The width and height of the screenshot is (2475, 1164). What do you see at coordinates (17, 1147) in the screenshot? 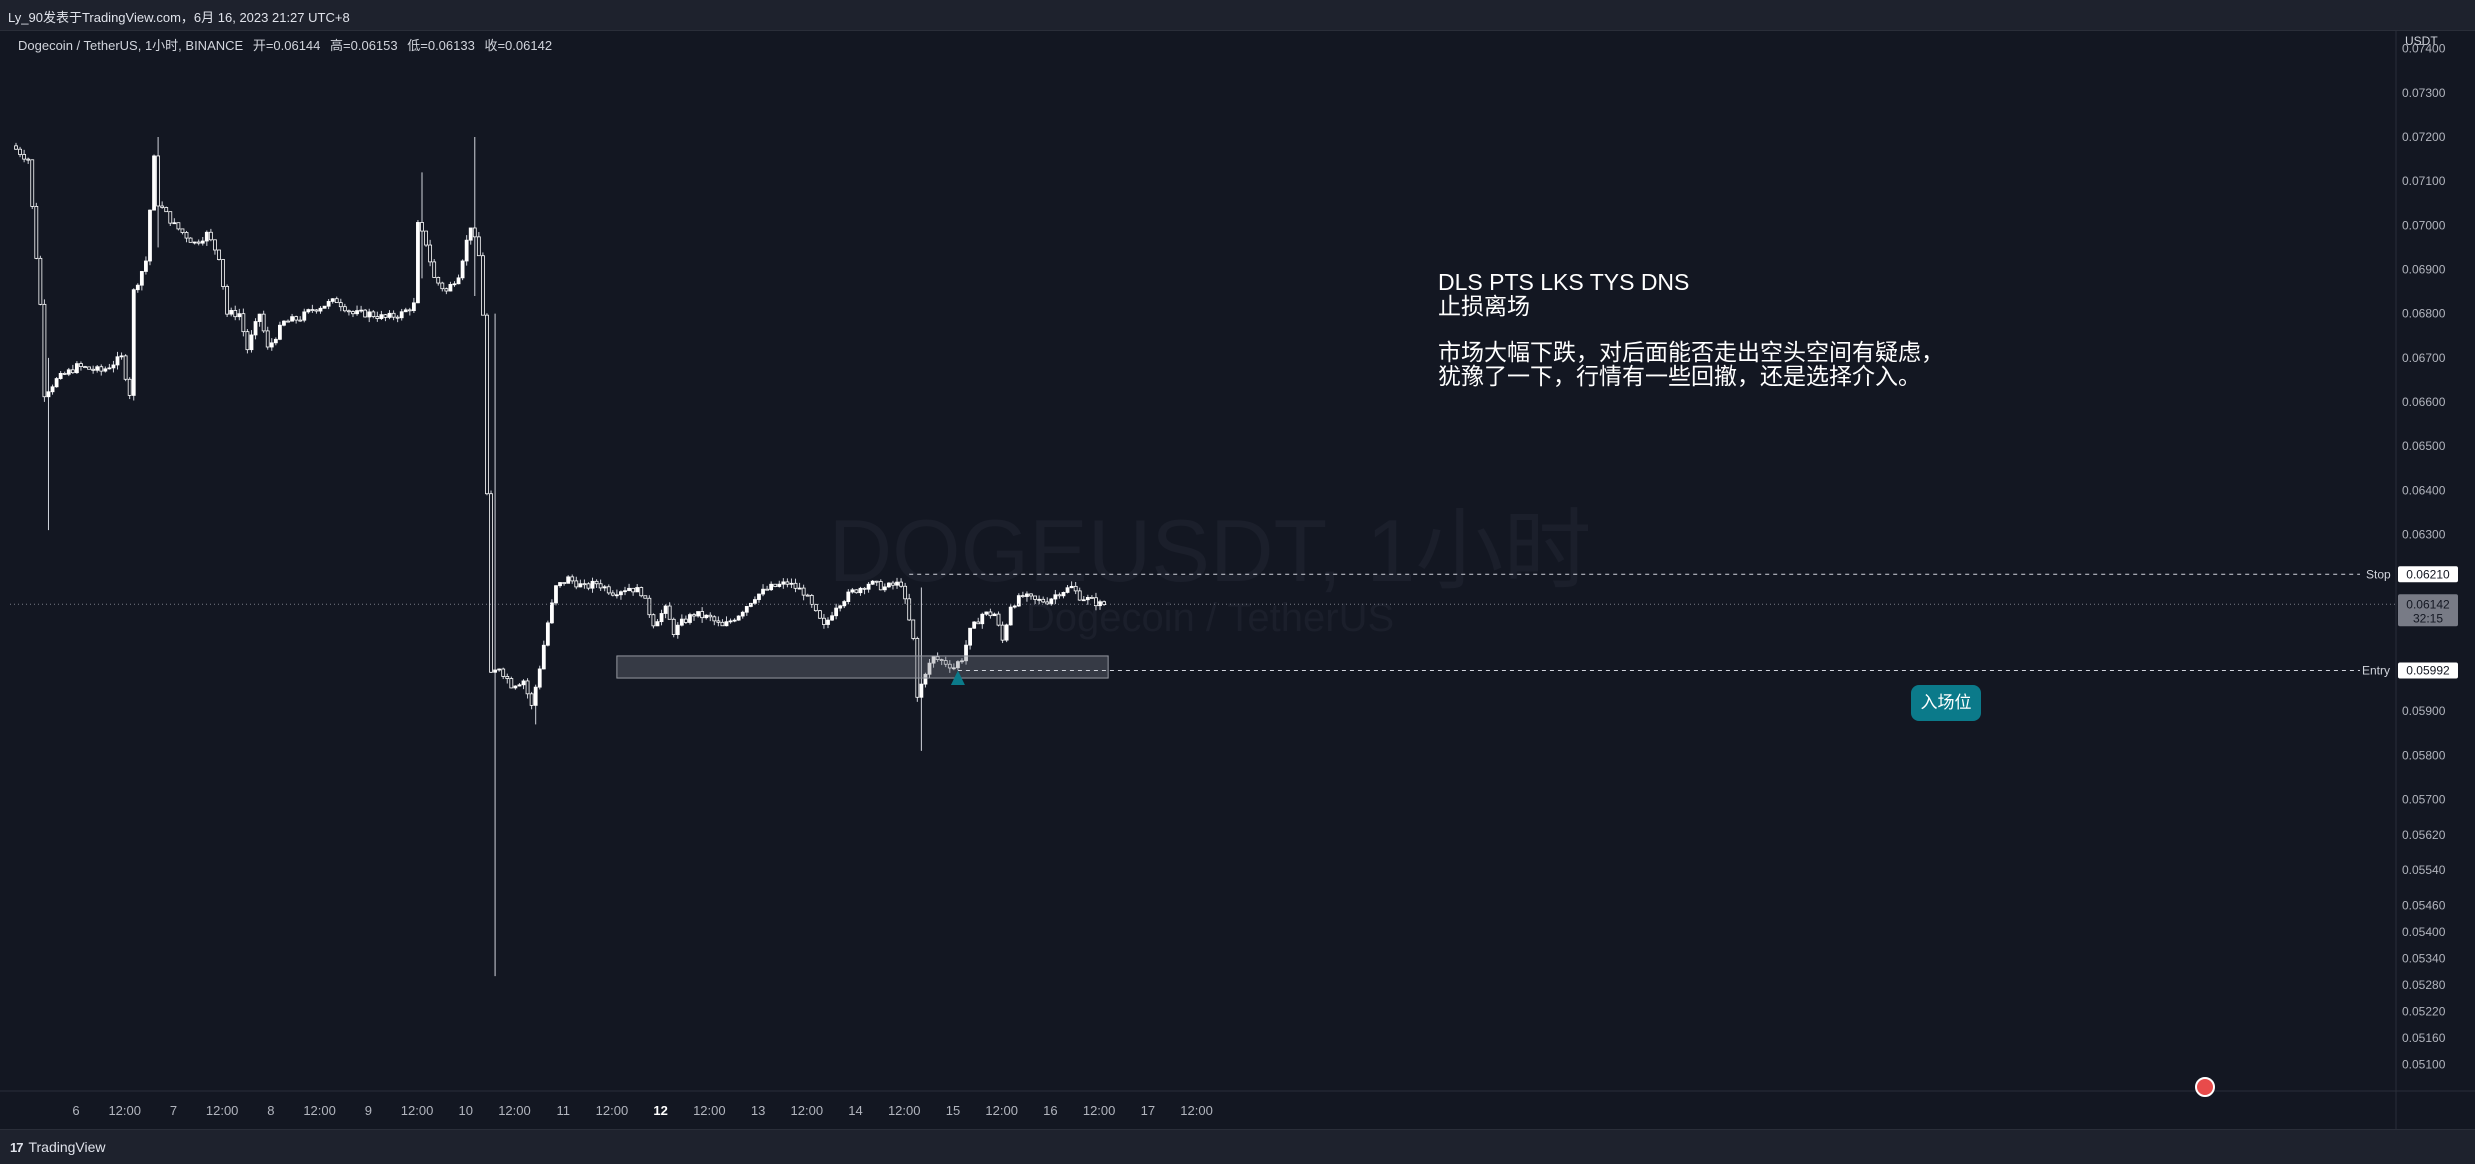
I see `tradingview-icon: 17` at bounding box center [17, 1147].